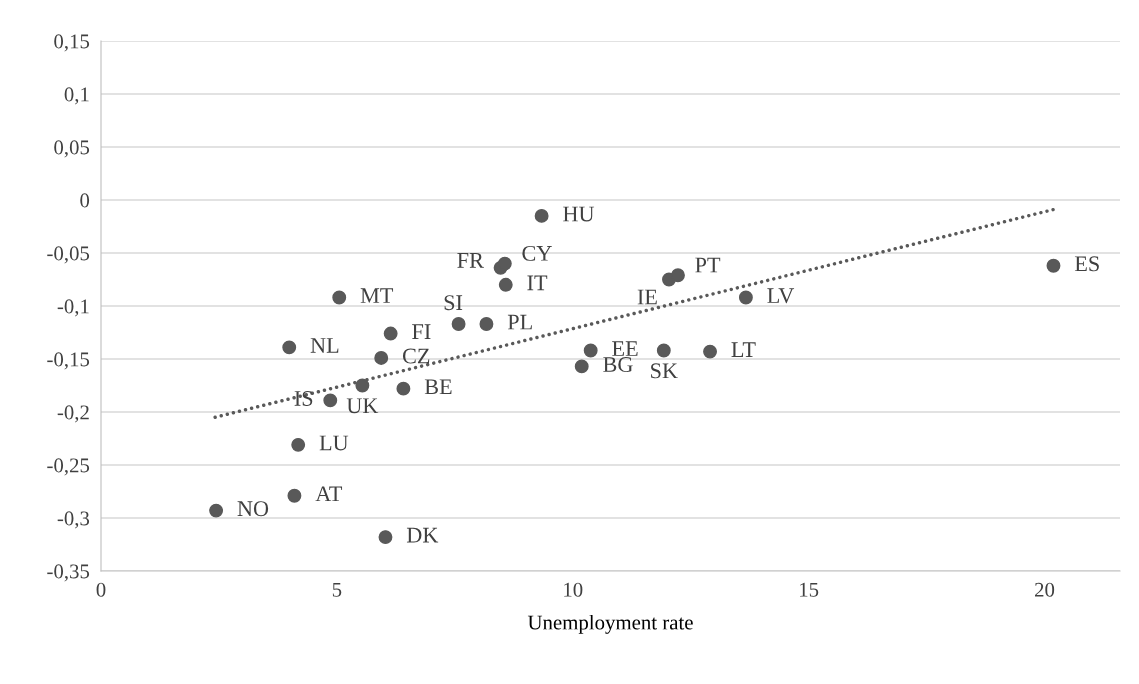 This screenshot has height=684, width=1139. Describe the element at coordinates (438, 387) in the screenshot. I see `annotation: BE` at that location.